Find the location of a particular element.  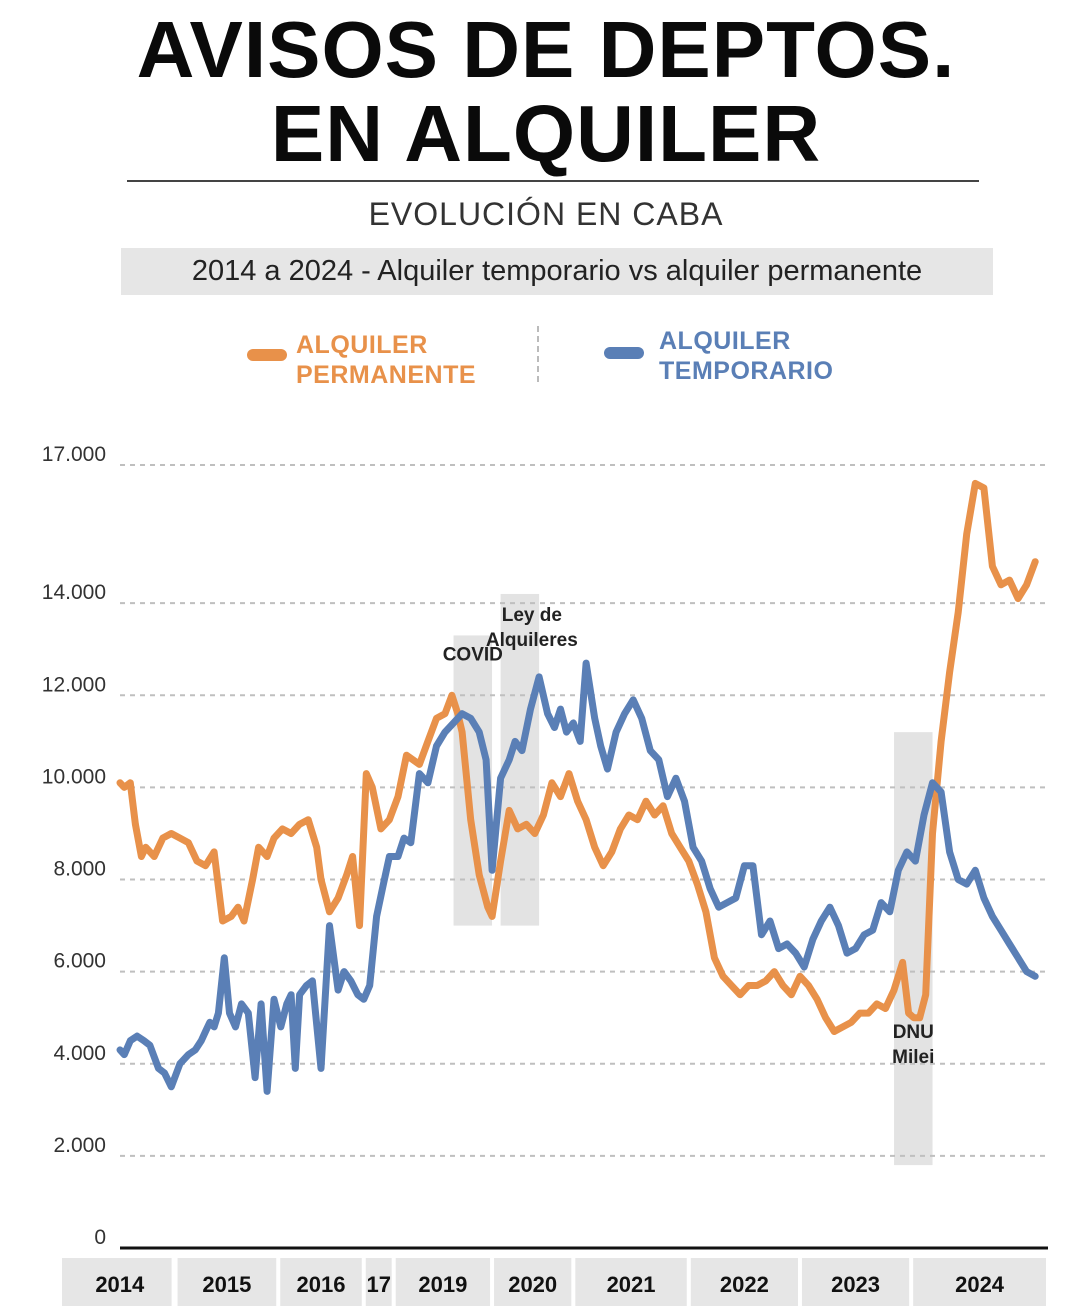

x-tick-label: 2020 is located at coordinates (532, 1284).